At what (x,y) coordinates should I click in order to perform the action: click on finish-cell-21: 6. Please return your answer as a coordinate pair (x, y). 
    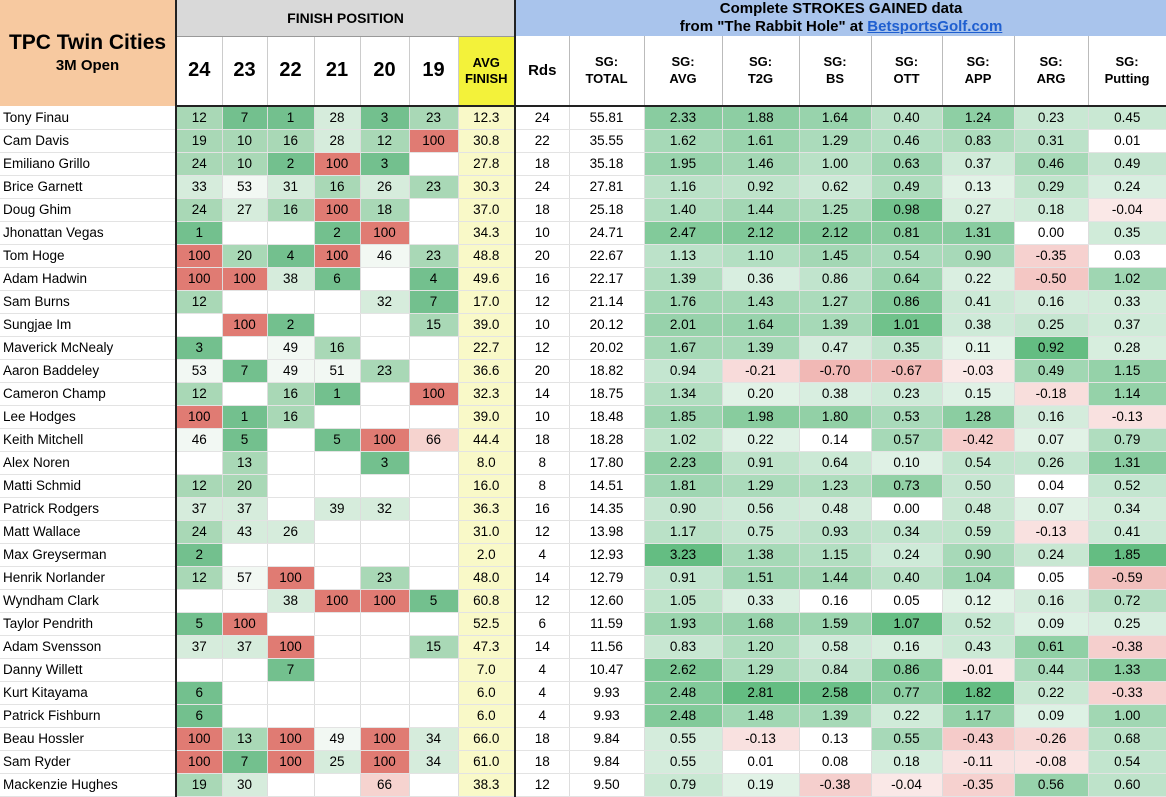
    Looking at the image, I should click on (337, 279).